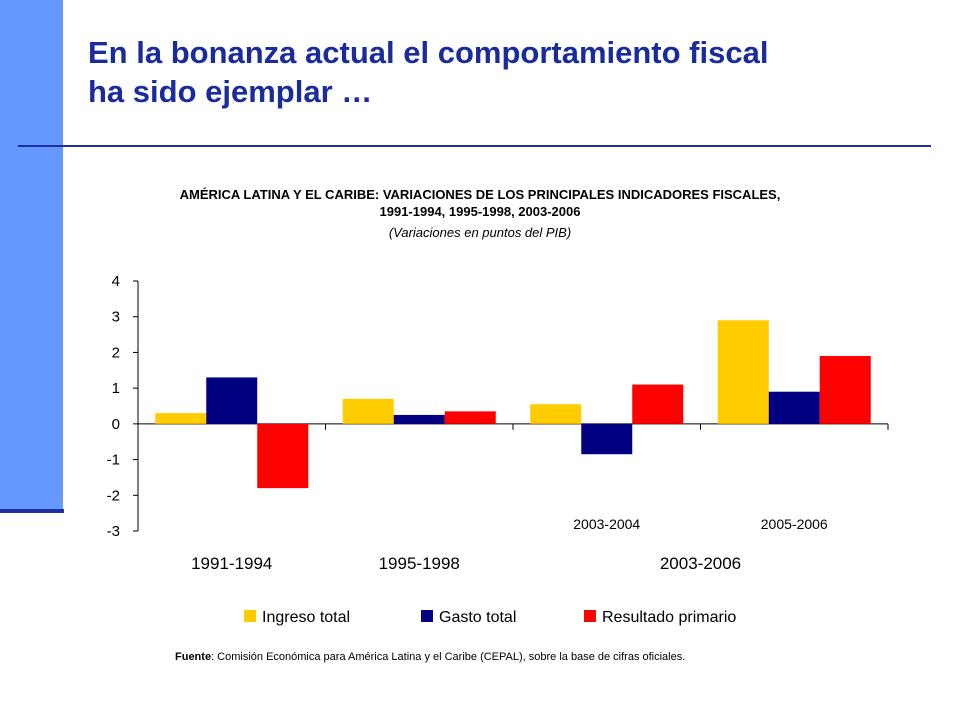 The width and height of the screenshot is (960, 720). Describe the element at coordinates (113, 495) in the screenshot. I see `y-tick-label: -2` at that location.